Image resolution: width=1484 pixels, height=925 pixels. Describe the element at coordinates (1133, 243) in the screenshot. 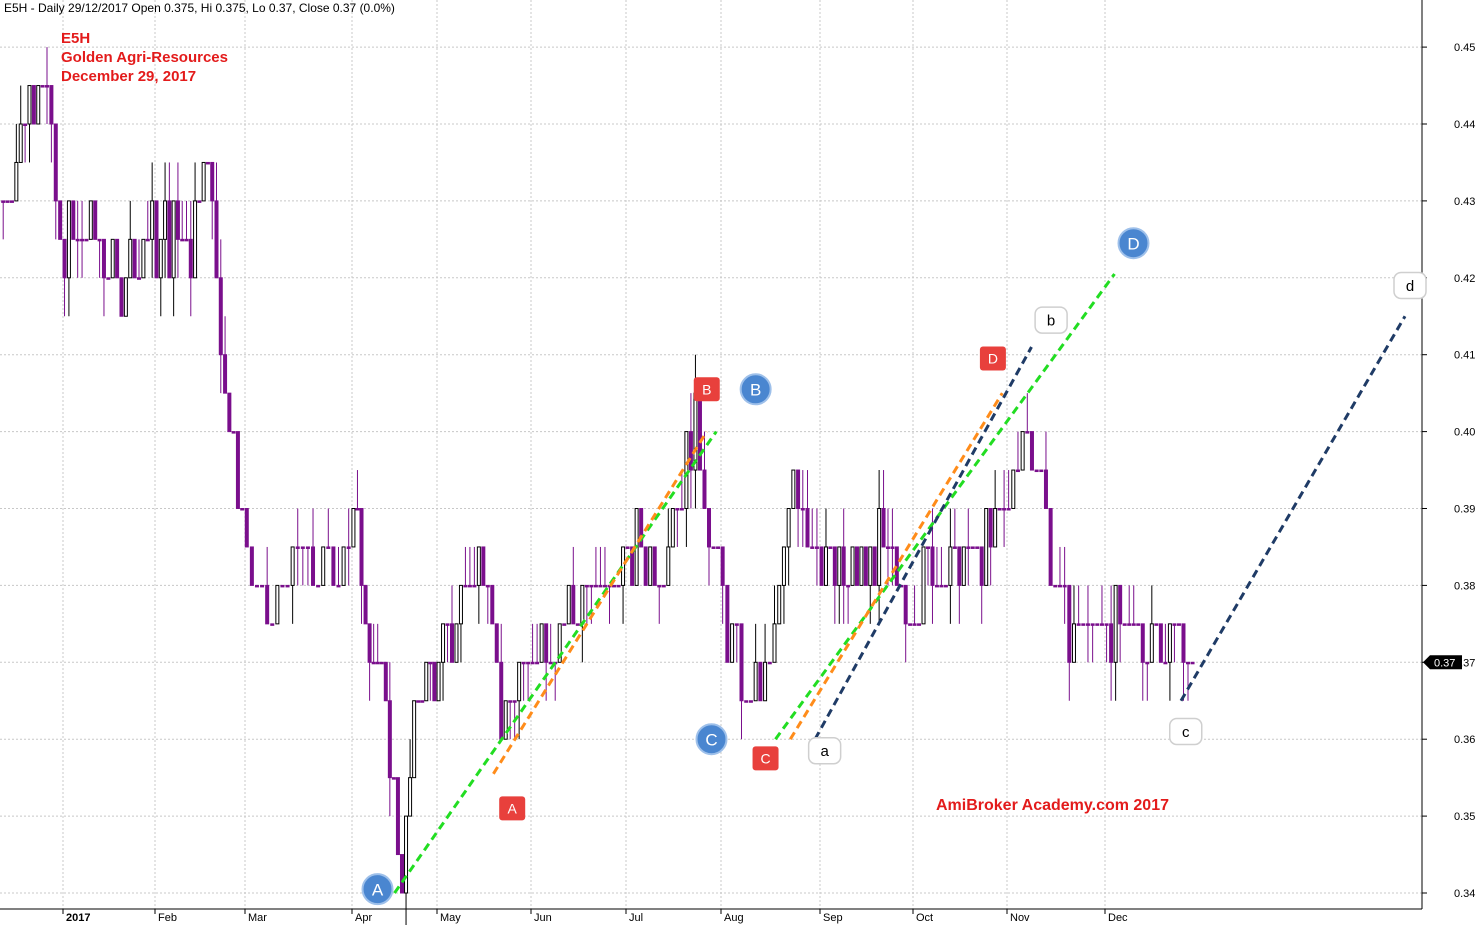

I see `marker-blue-D: D` at that location.